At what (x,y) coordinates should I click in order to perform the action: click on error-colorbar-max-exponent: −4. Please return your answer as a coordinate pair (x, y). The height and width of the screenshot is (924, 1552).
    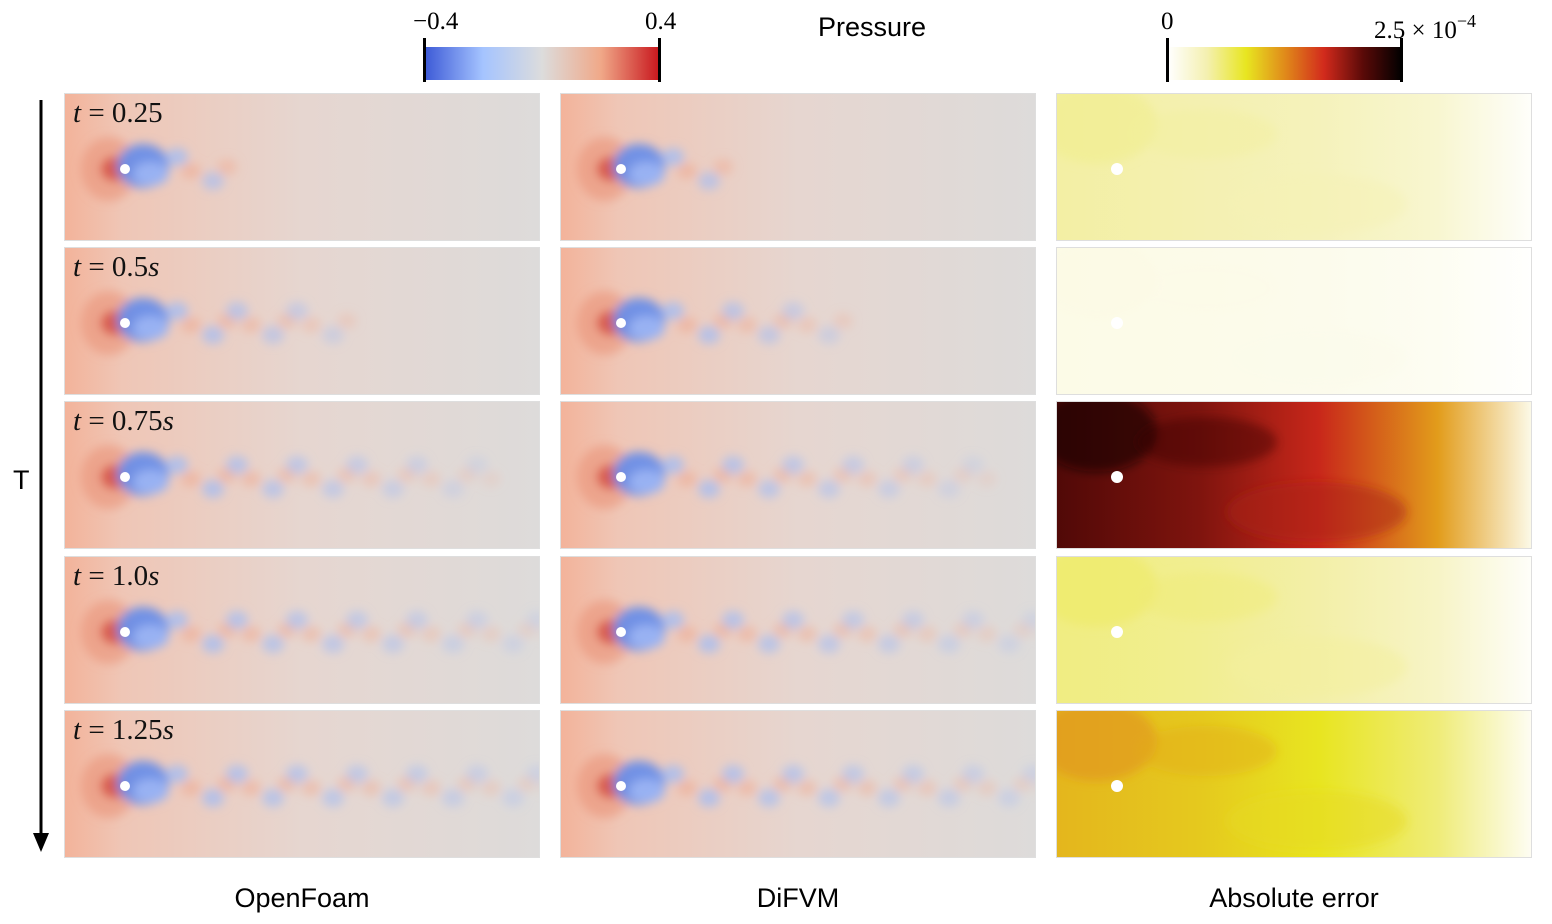
    Looking at the image, I should click on (1466, 21).